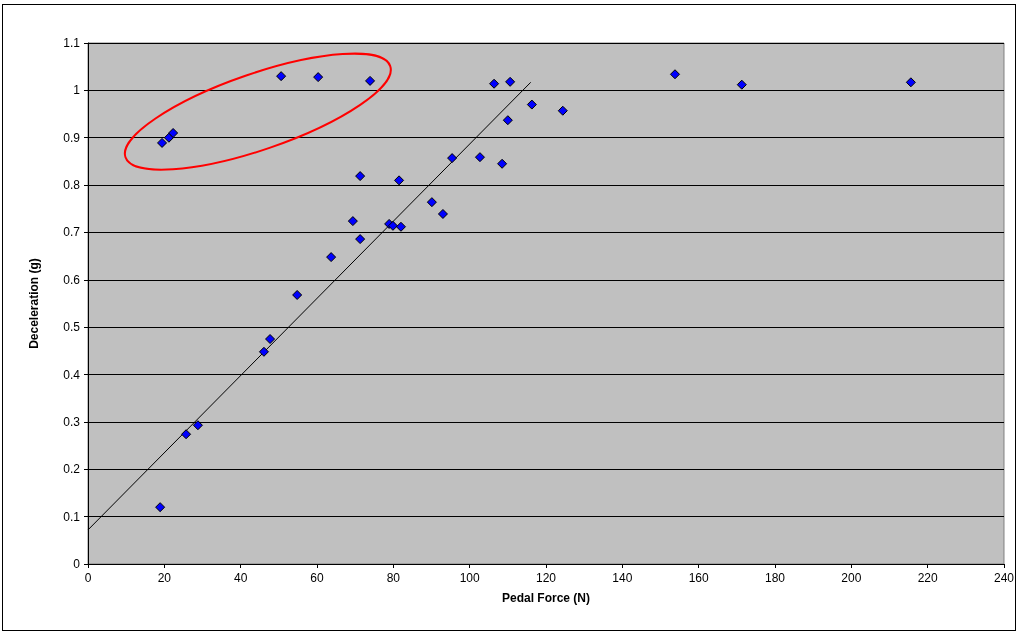 This screenshot has width=1017, height=637. What do you see at coordinates (851, 578) in the screenshot?
I see `x-tick-label: 200` at bounding box center [851, 578].